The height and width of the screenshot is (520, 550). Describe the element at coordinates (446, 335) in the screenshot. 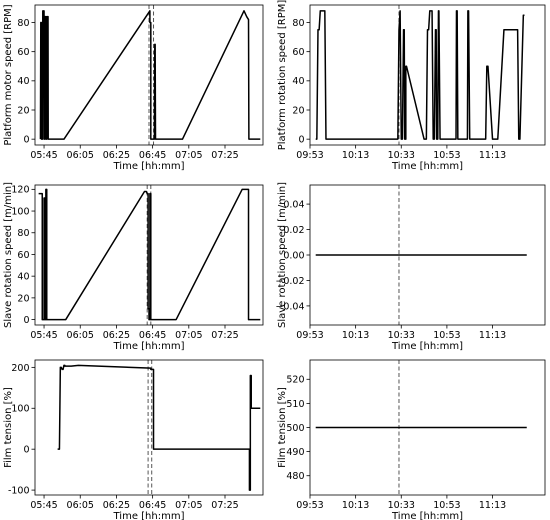

I see `chart-middle-right-xtick-label-3: 10:53` at that location.